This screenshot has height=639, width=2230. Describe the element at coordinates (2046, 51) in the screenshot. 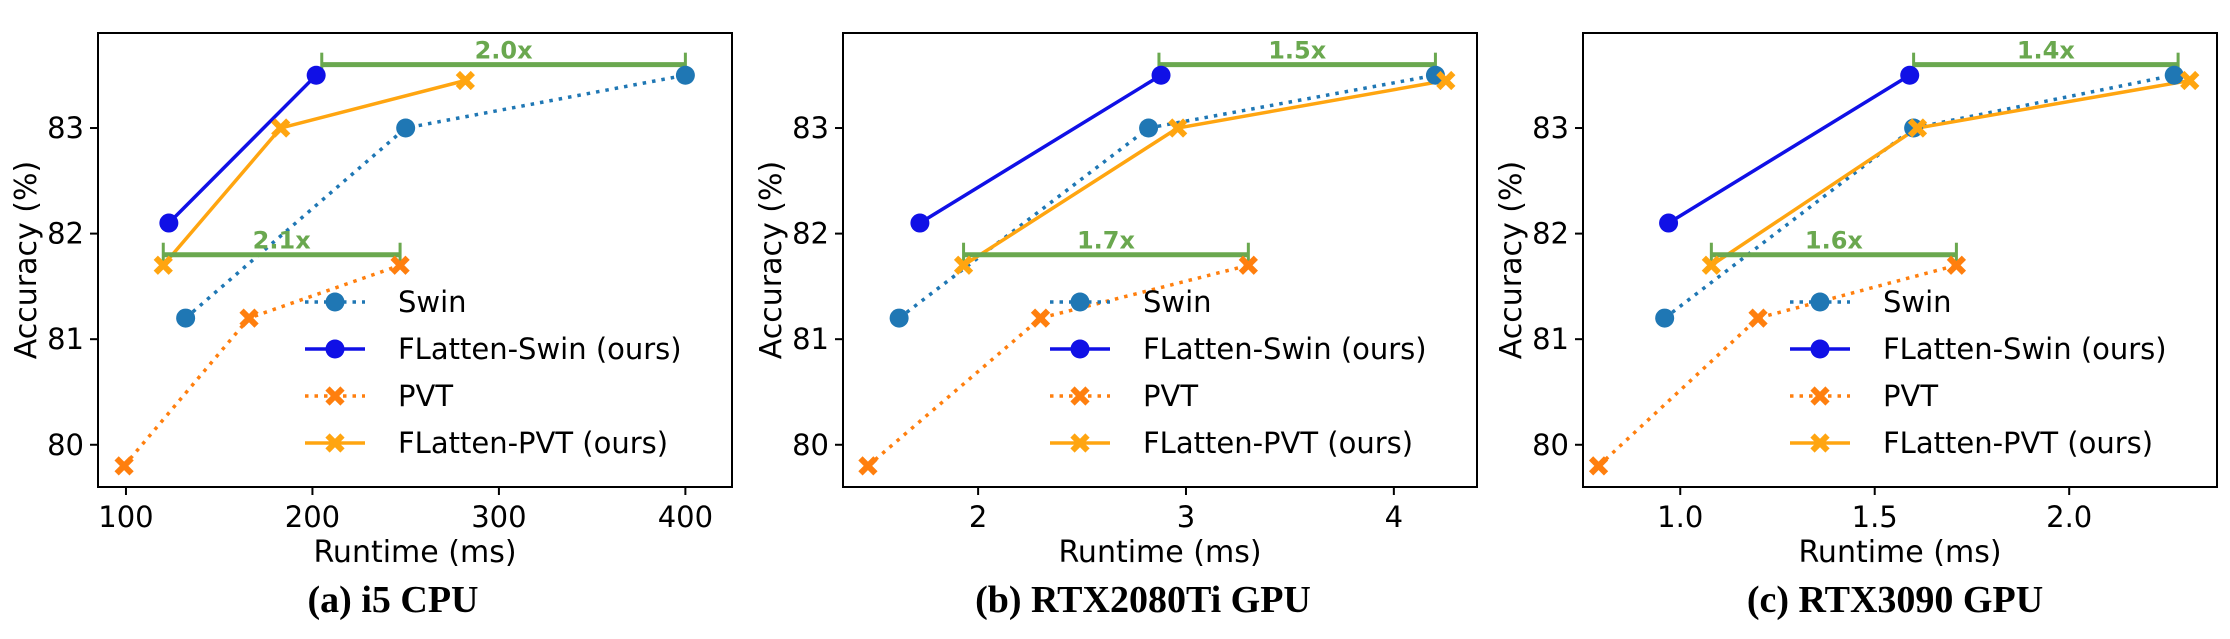

I see `speedup-label: 1.4x` at that location.